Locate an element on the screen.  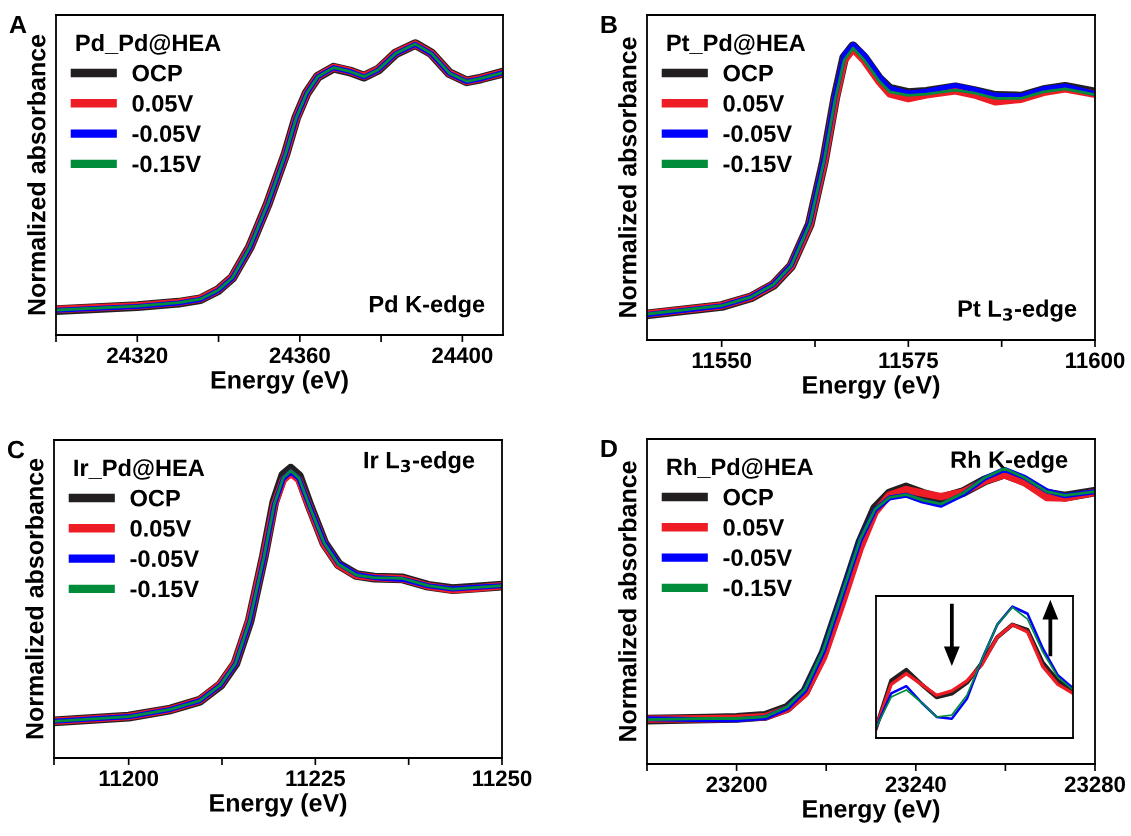
chart-title: A is located at coordinates (18, 24).